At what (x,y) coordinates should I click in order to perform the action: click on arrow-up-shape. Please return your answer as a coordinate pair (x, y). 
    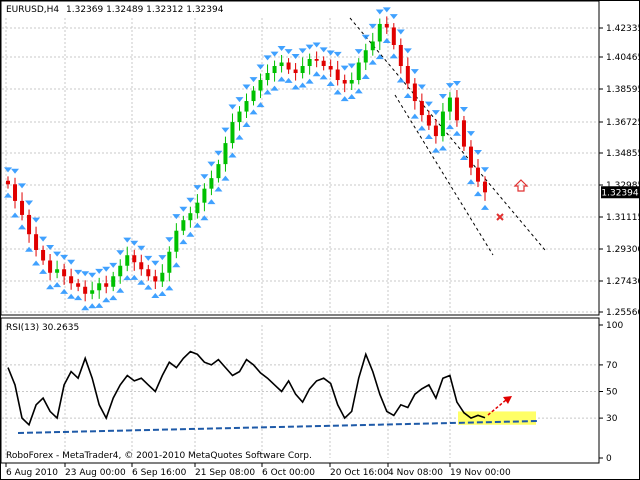
    Looking at the image, I should click on (521, 185).